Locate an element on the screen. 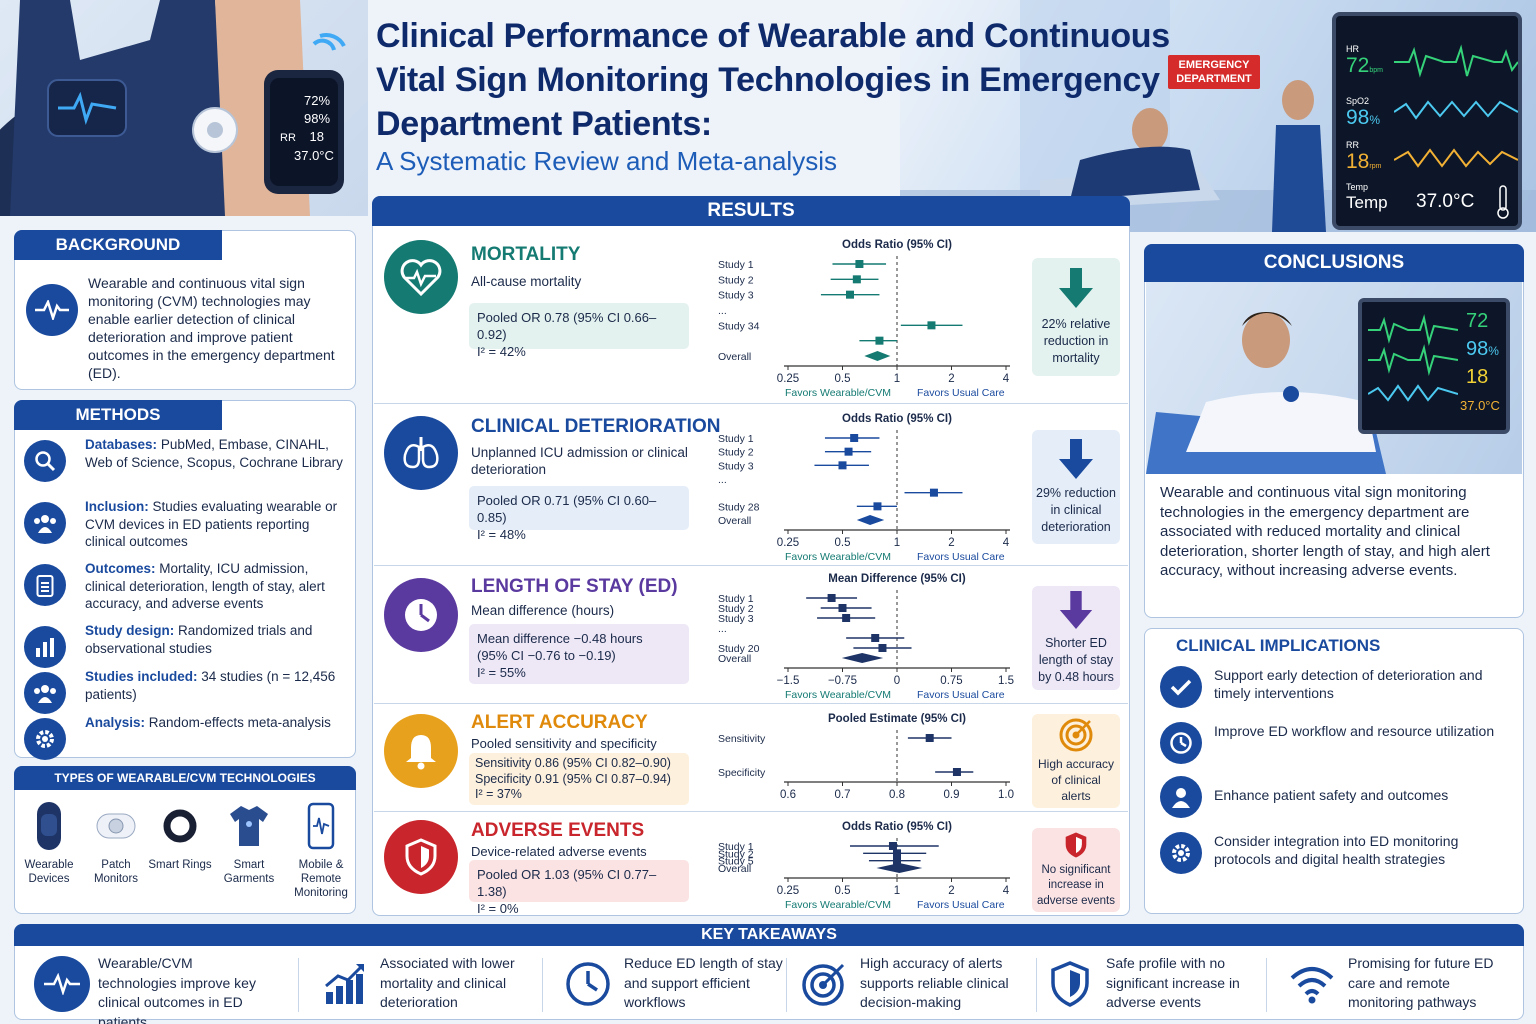  watch-reading: 98% is located at coordinates (317, 118).